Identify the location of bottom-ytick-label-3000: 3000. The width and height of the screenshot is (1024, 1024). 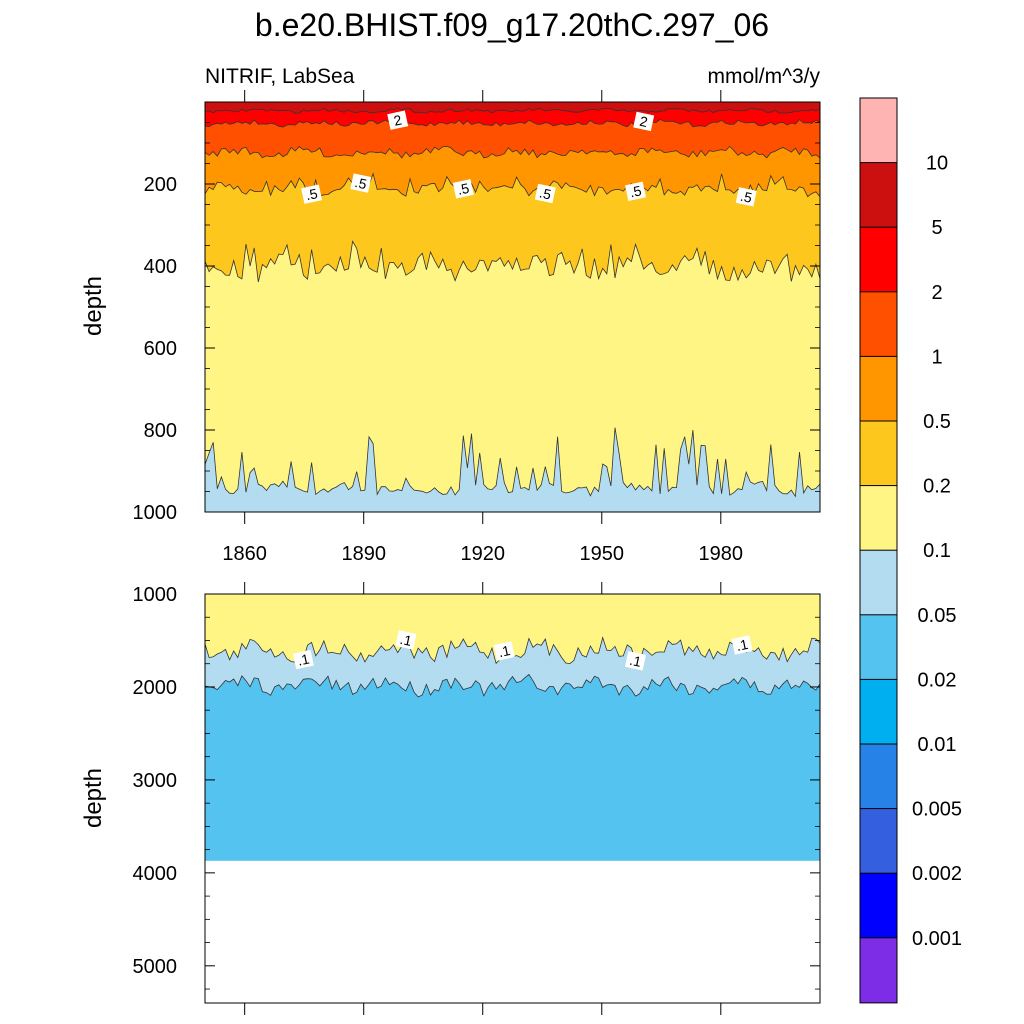
(155, 781).